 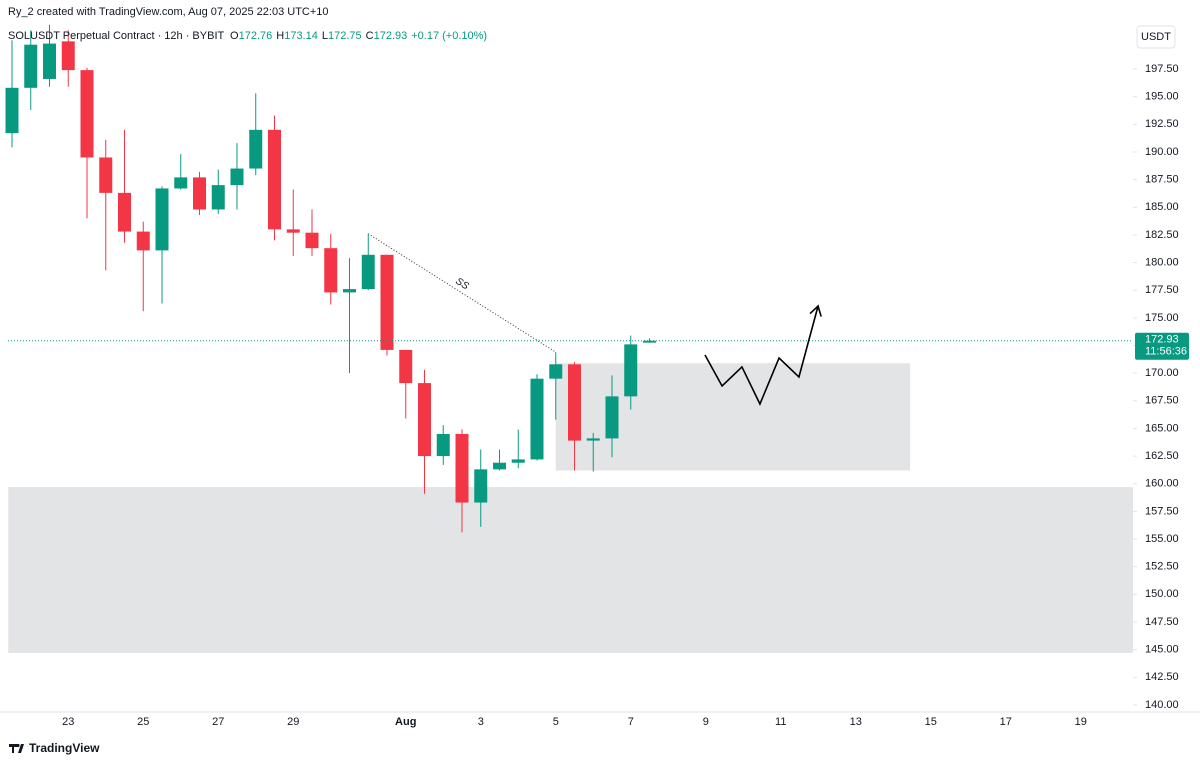 I want to click on y-tick-label: 195.00, so click(x=1162, y=97).